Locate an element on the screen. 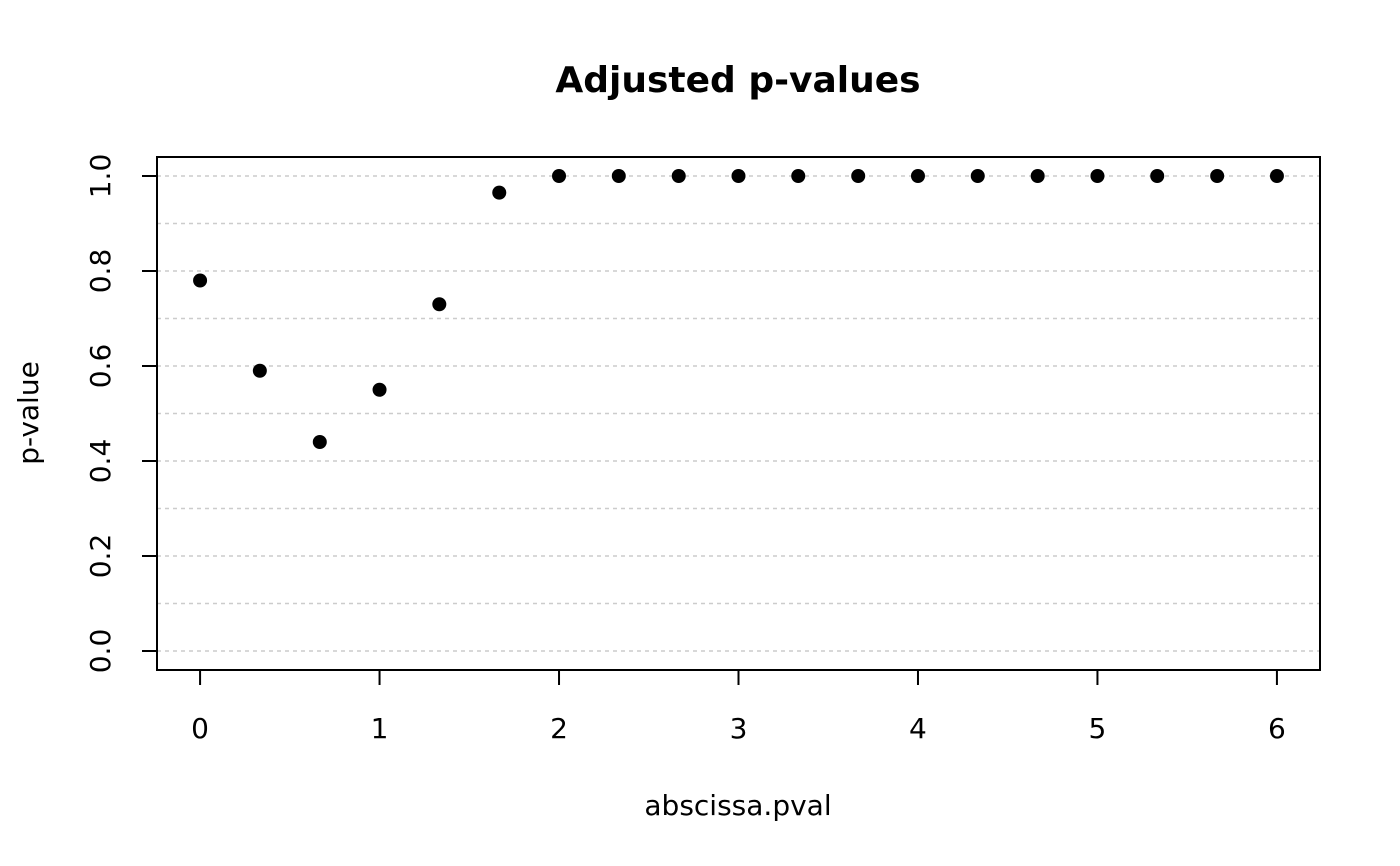 The image size is (1400, 866). x-tick-label: 5 is located at coordinates (1098, 728).